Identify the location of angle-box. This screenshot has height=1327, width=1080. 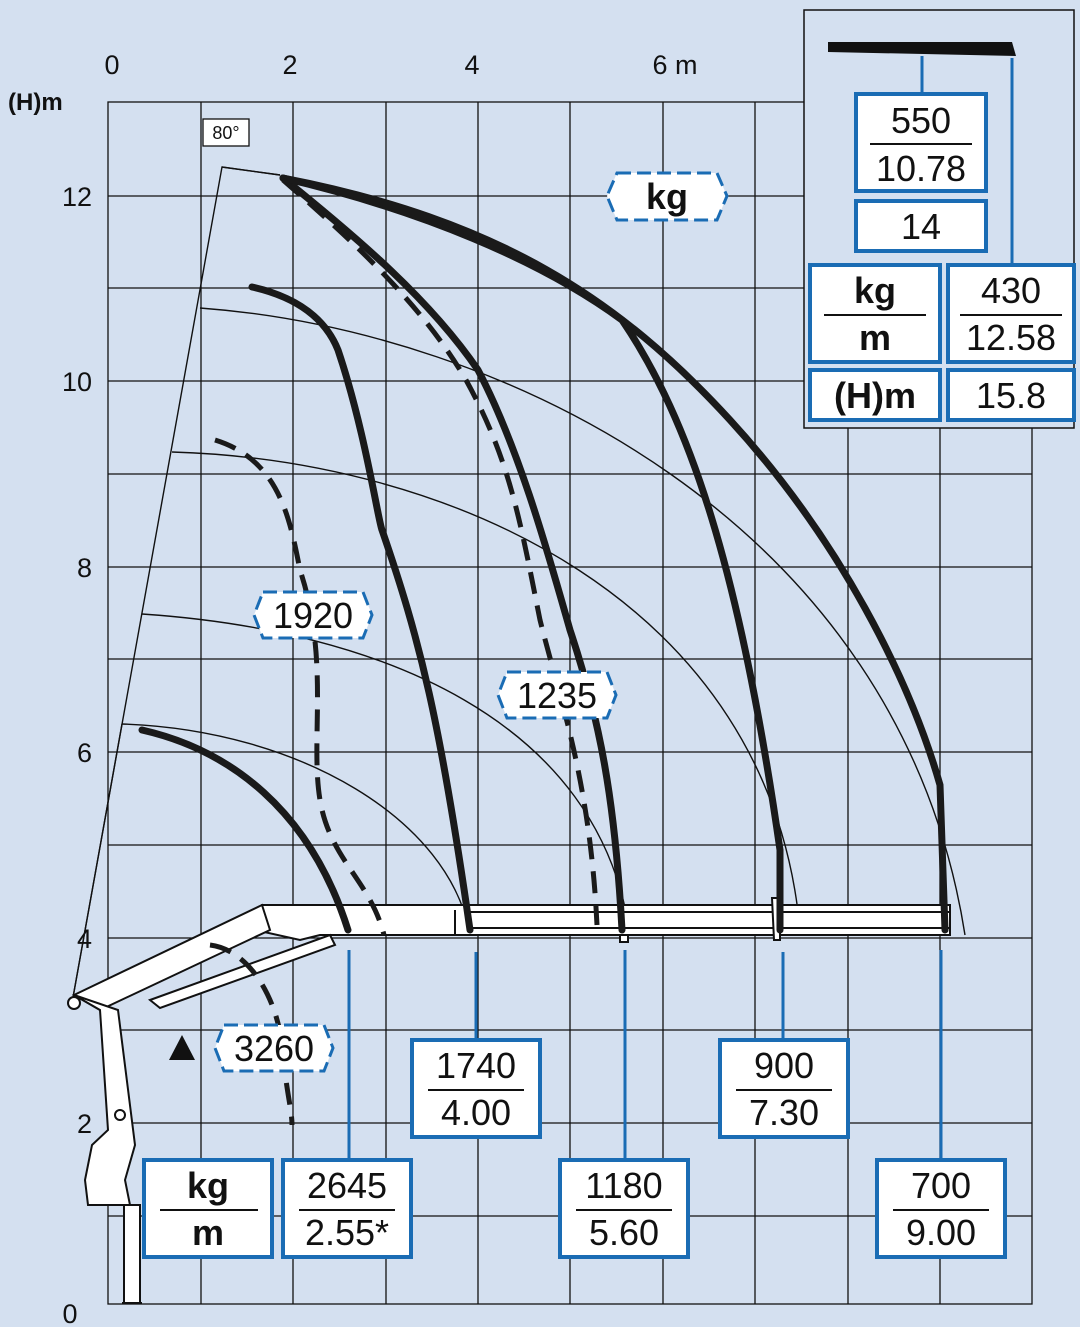
(226, 132).